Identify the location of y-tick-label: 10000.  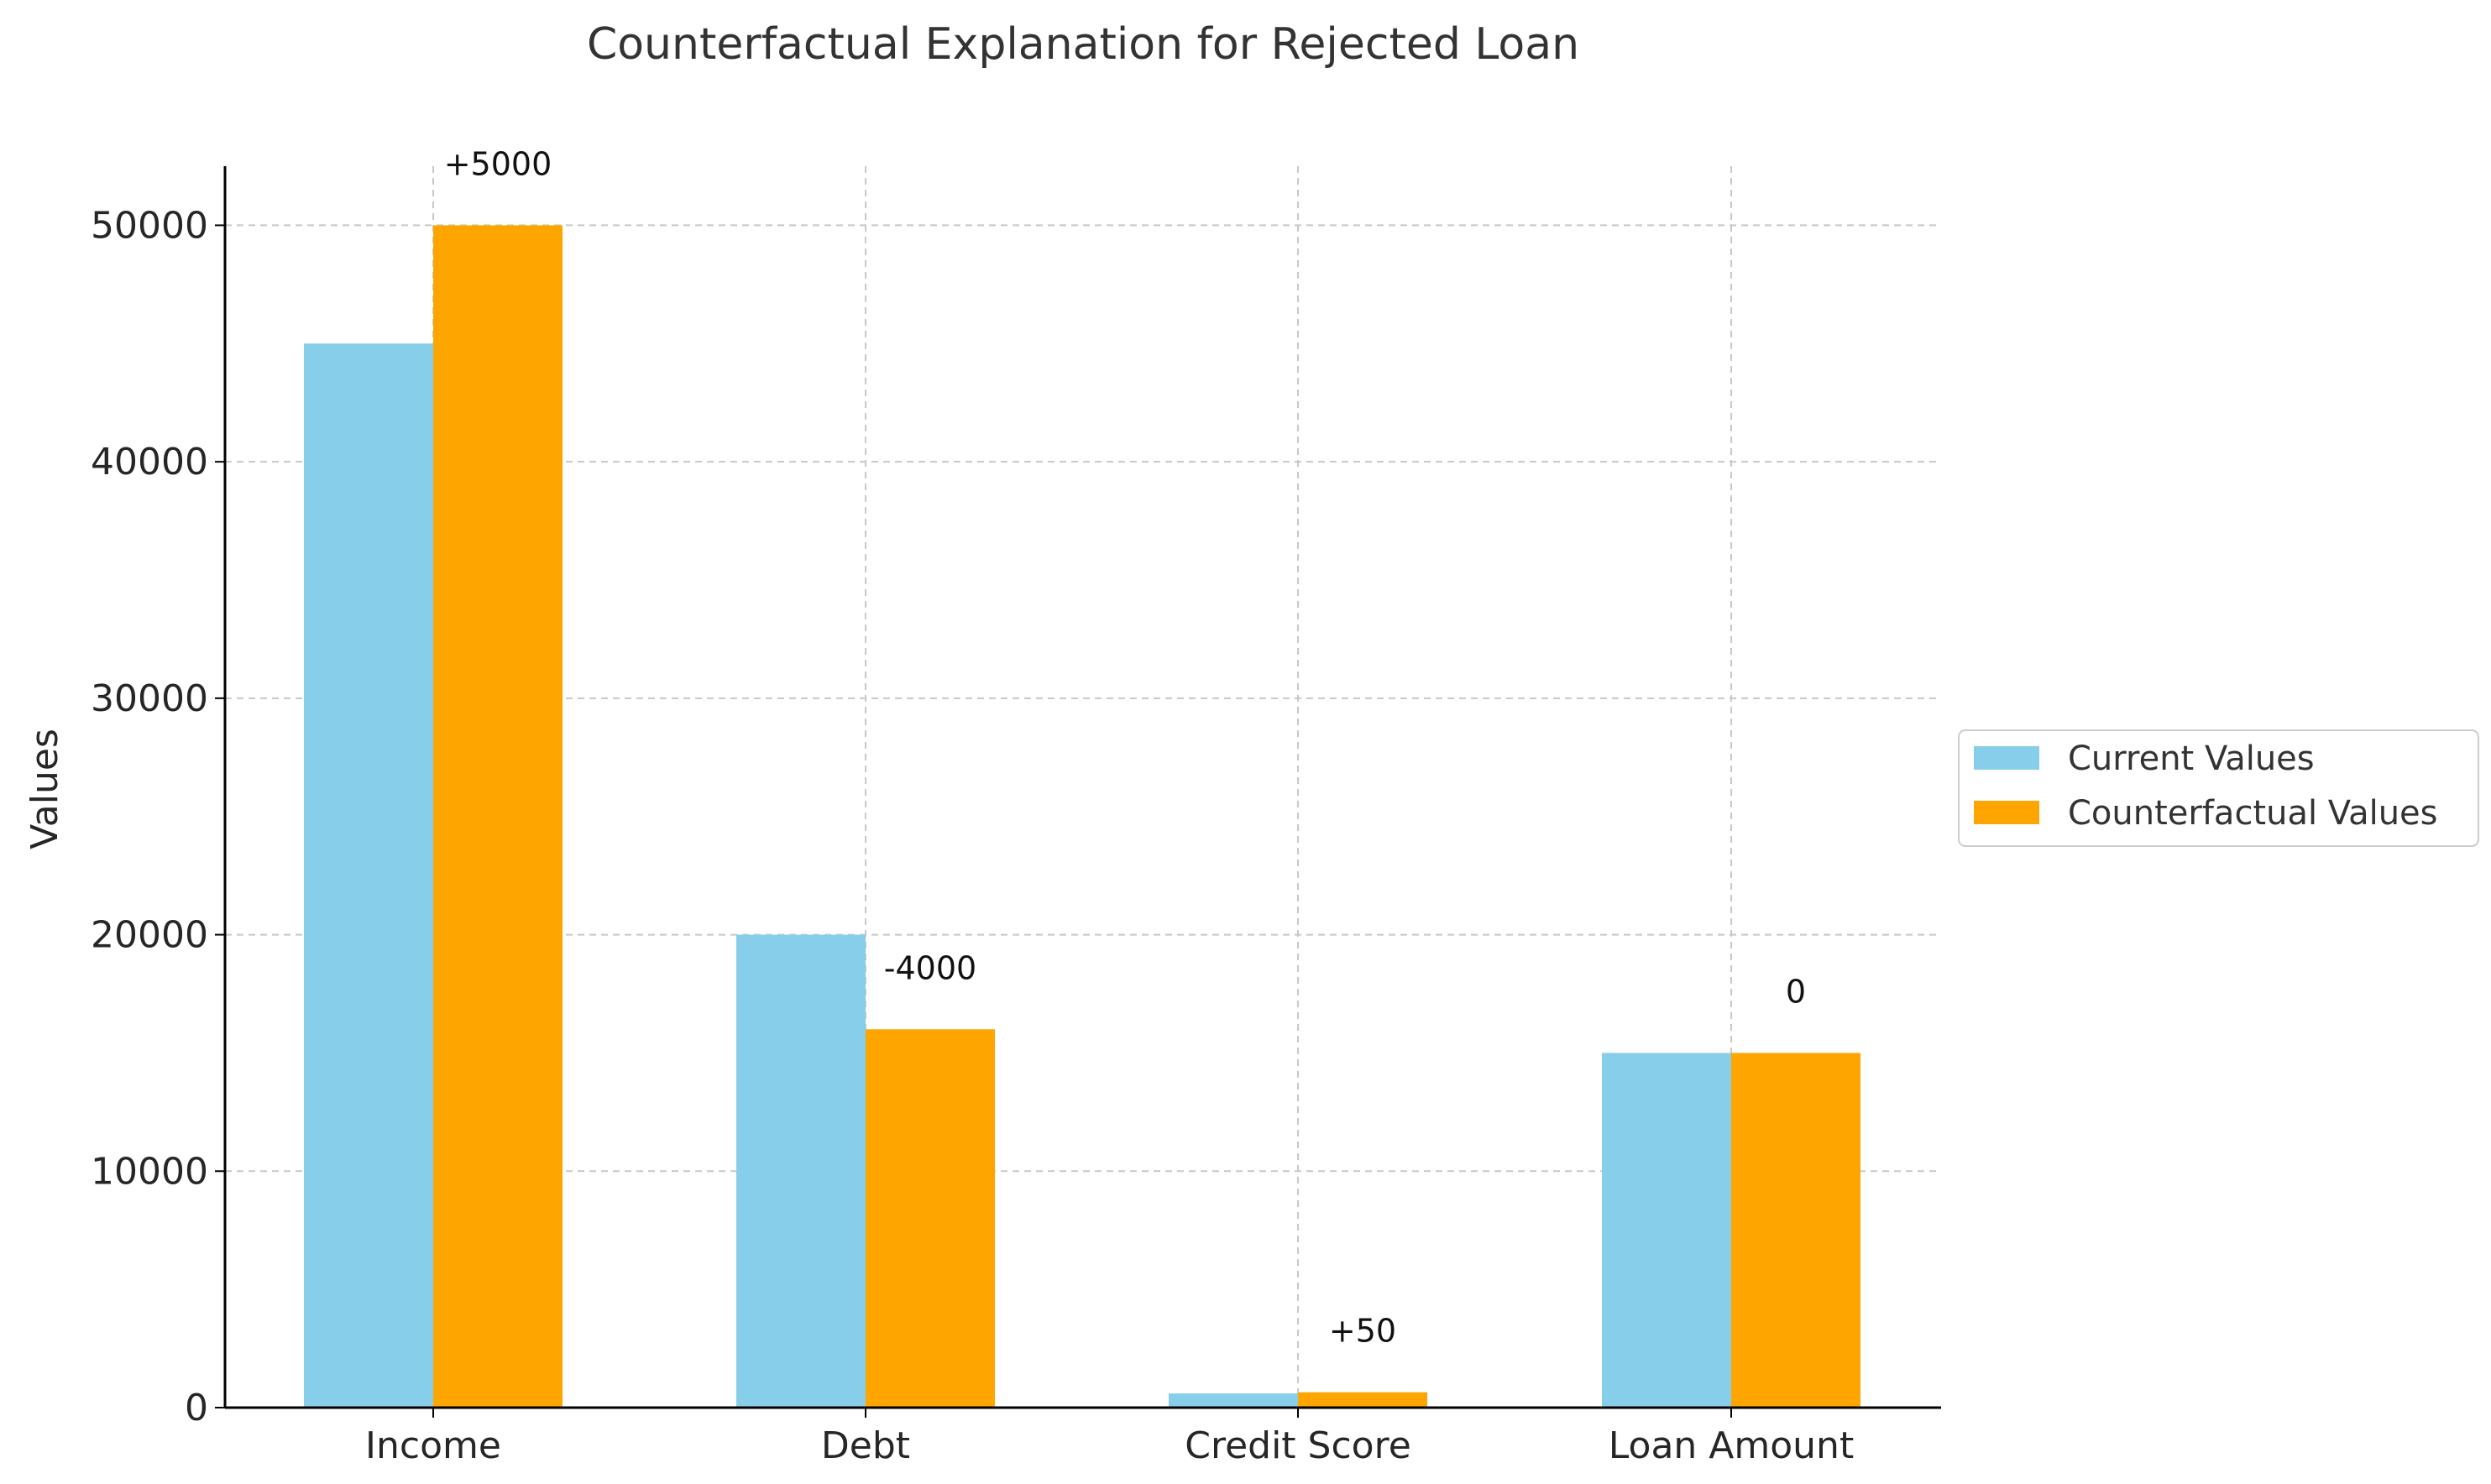
(149, 1171).